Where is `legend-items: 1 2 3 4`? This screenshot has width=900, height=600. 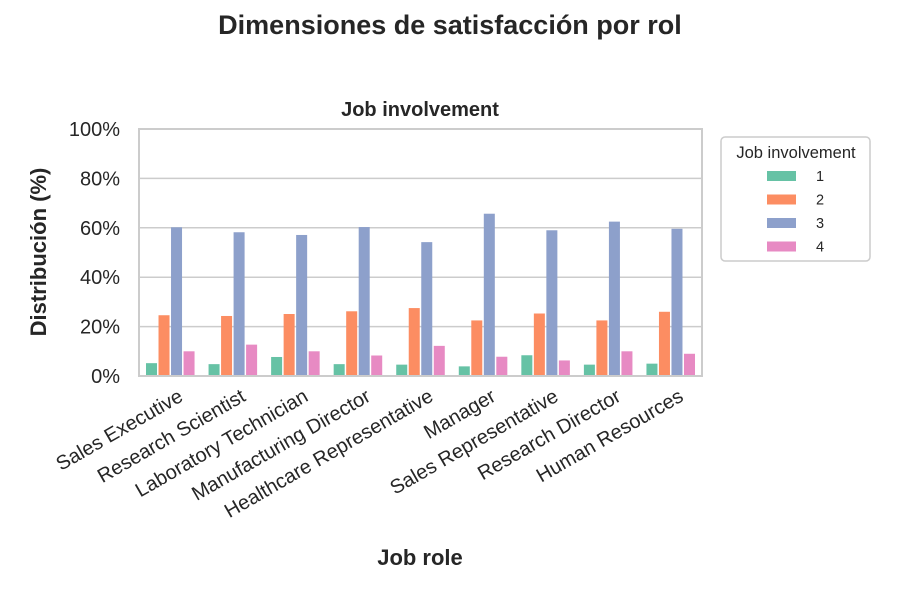 legend-items: 1 2 3 4 is located at coordinates (795, 212).